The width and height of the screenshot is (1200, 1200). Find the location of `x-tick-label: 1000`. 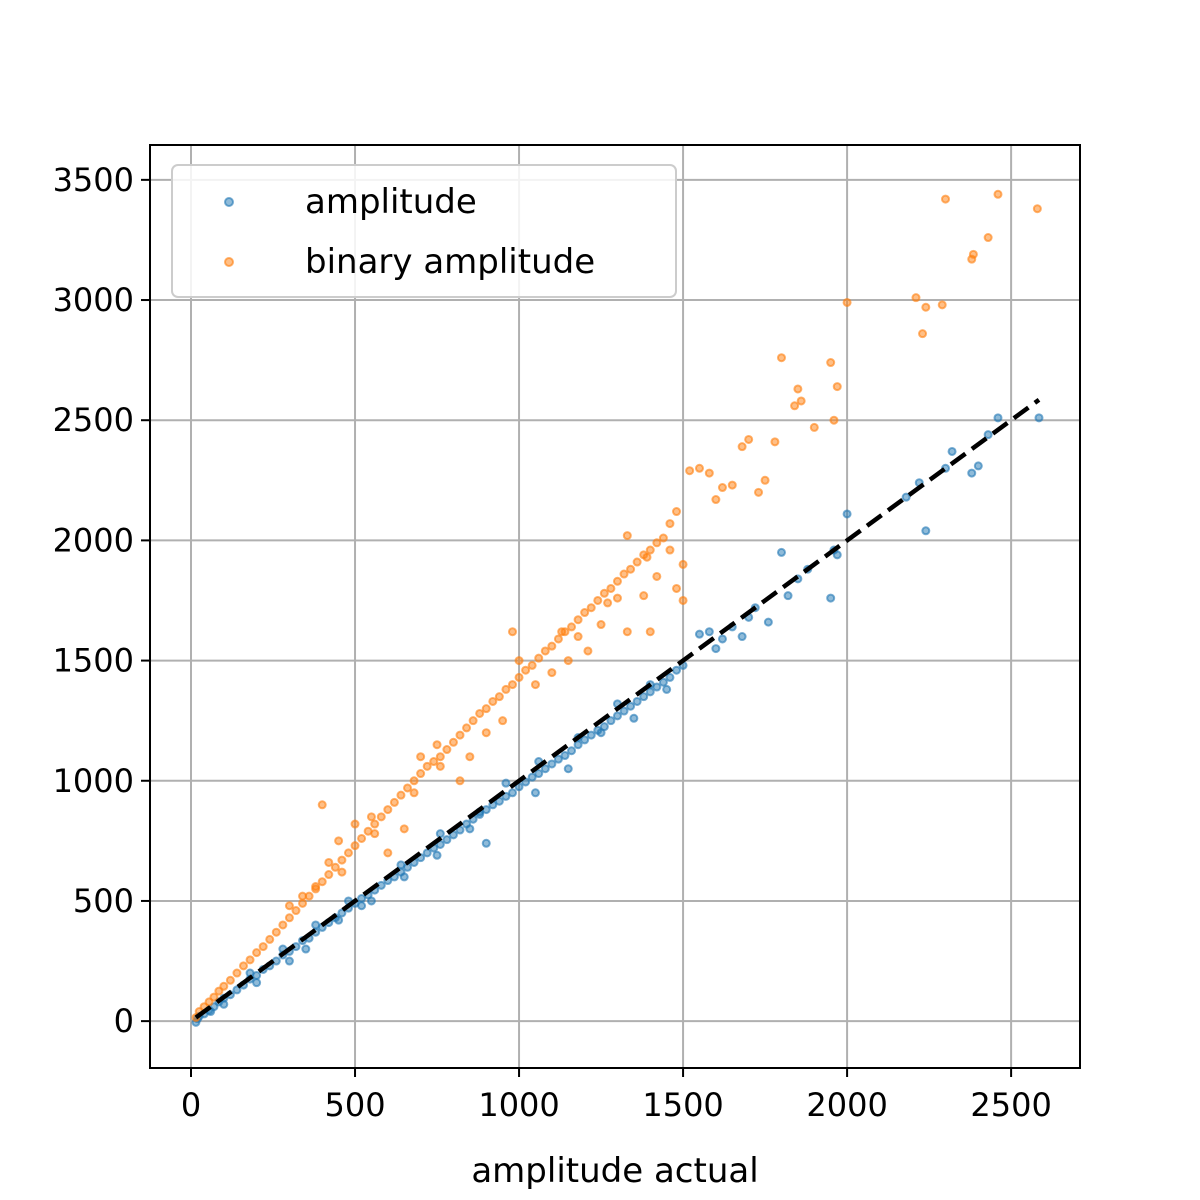

x-tick-label: 1000 is located at coordinates (518, 1105).